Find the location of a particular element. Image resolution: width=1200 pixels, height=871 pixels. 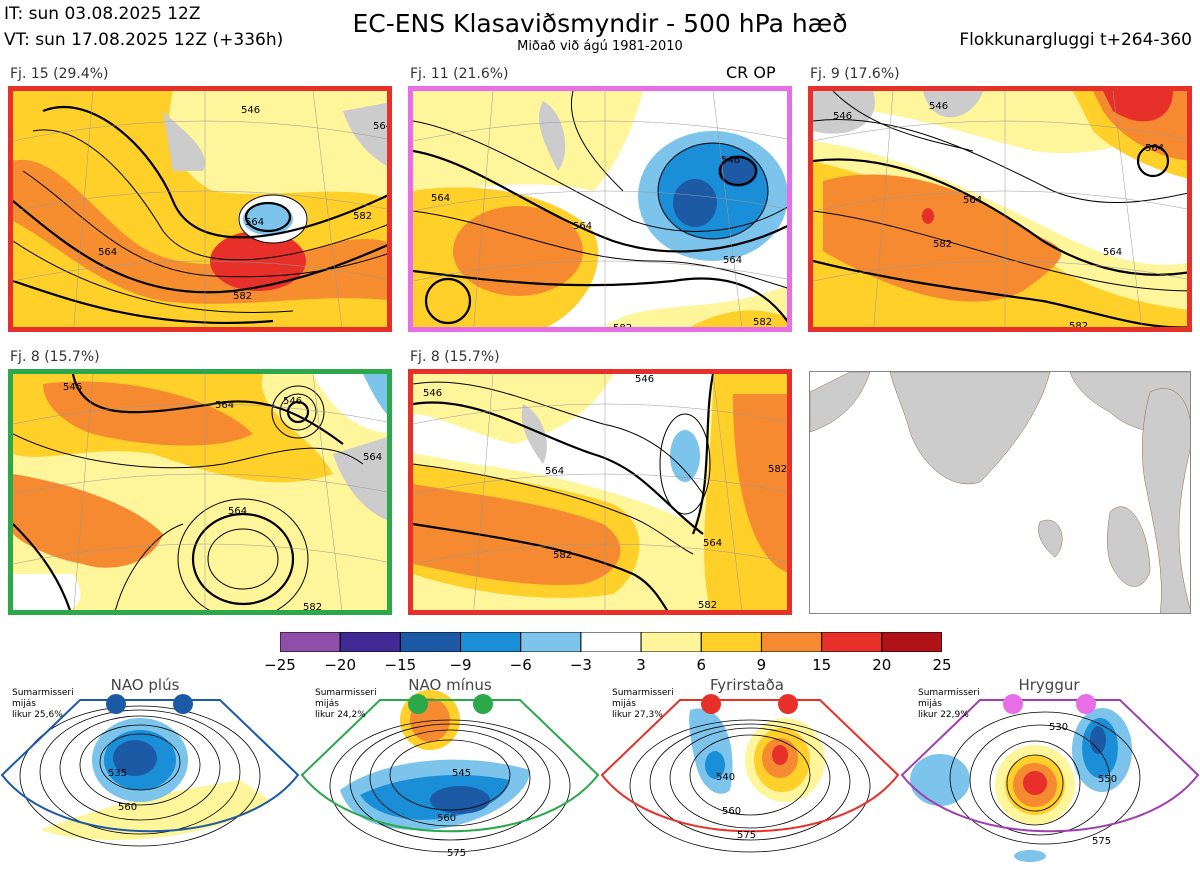

coastline-map is located at coordinates (1000, 492).